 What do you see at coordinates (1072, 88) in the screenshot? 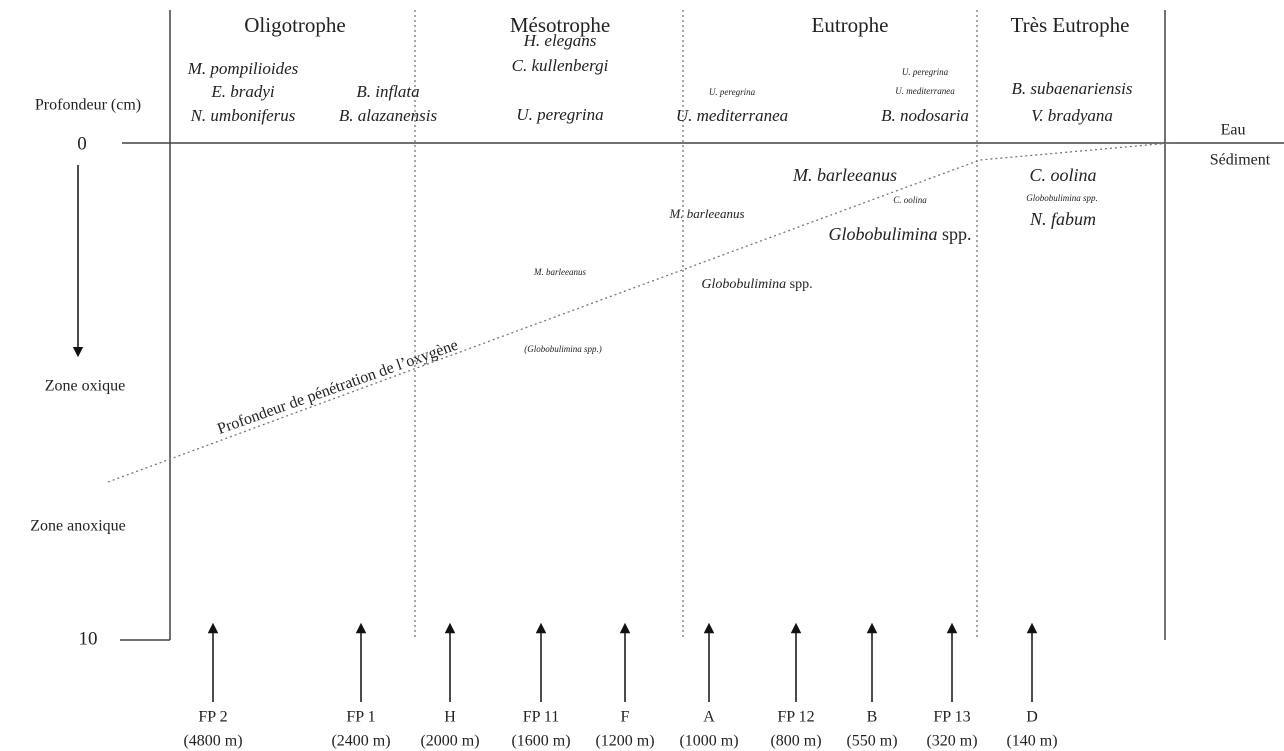
I see `species-label: B. subaenariensis` at bounding box center [1072, 88].